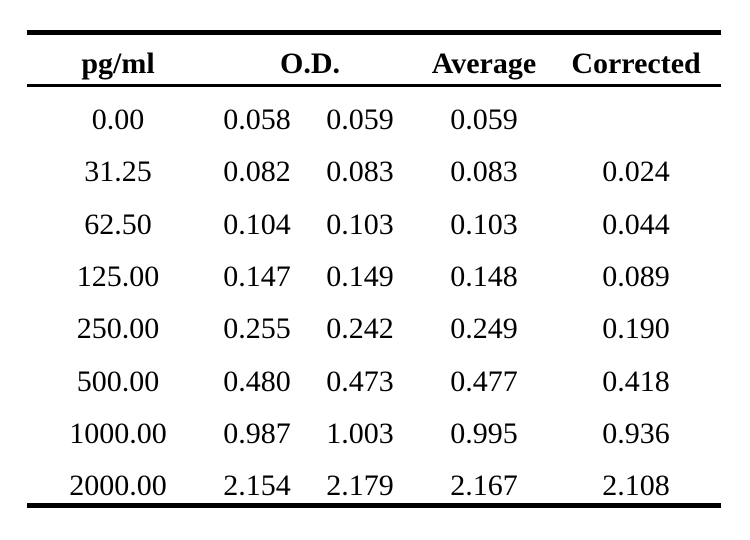 The width and height of the screenshot is (750, 540). I want to click on header-od: O.D., so click(310, 63).